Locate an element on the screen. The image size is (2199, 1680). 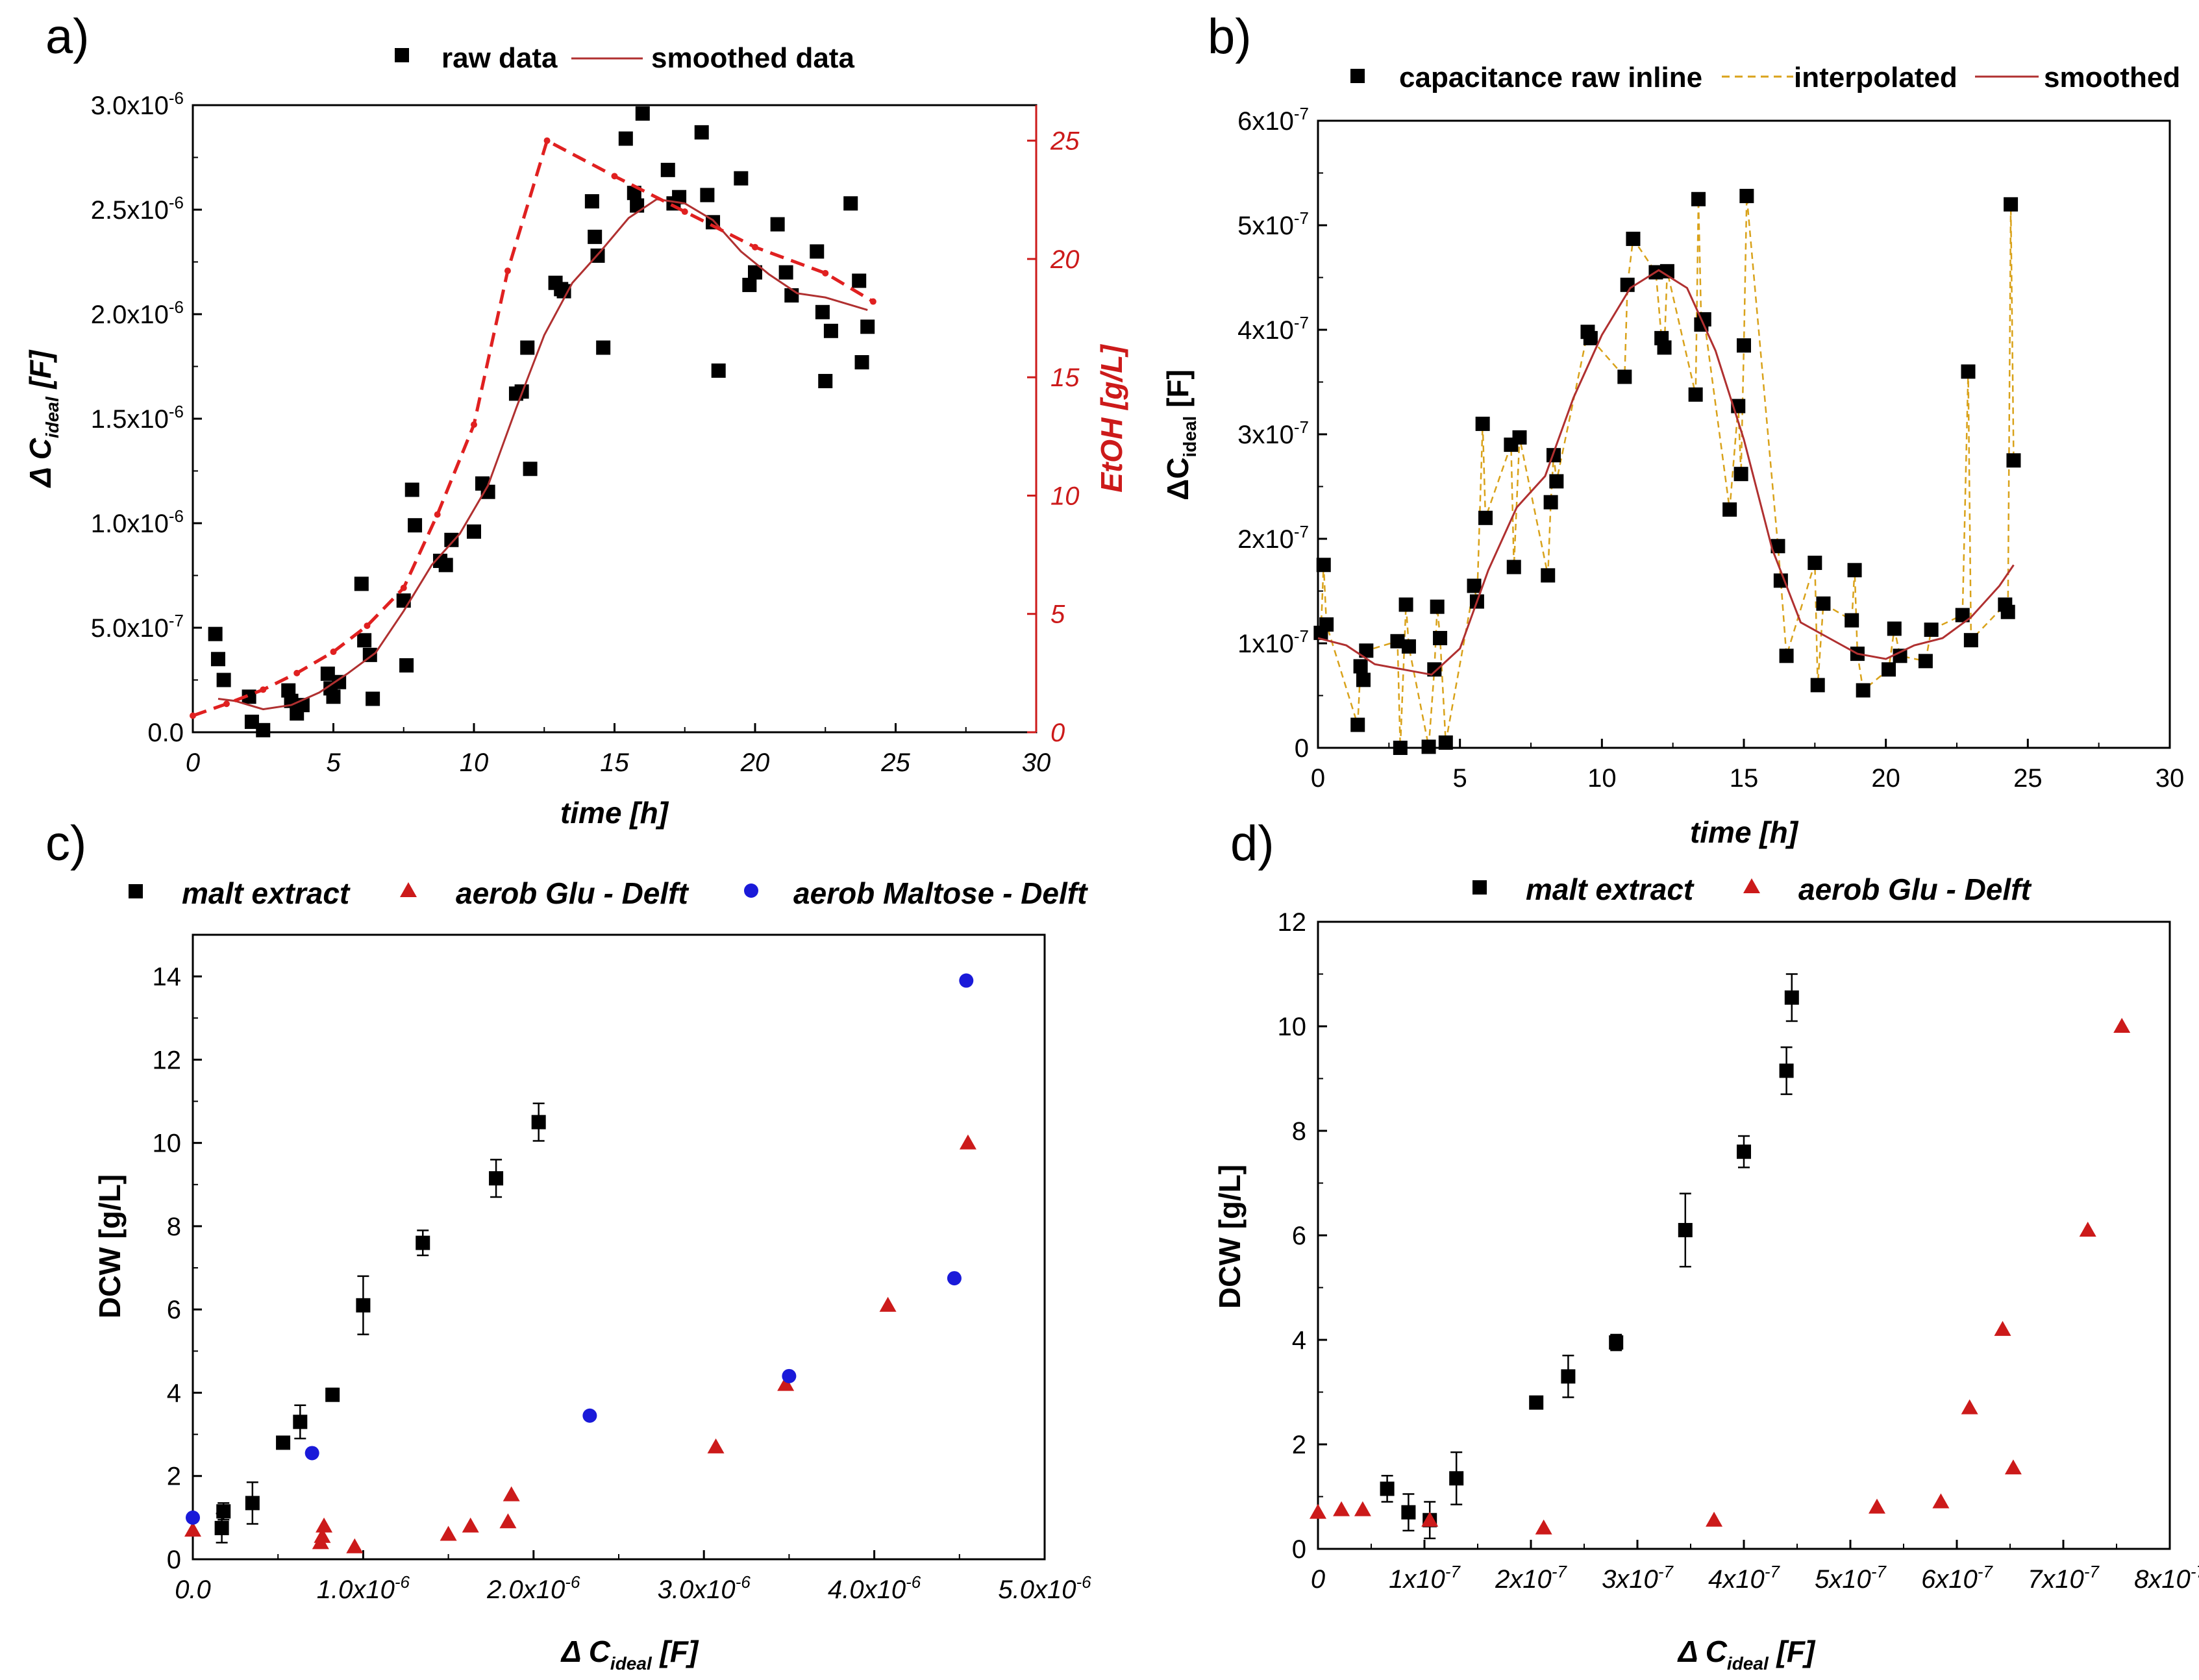
panel-c-aerob-maltose-delft-point is located at coordinates (955, 1278).